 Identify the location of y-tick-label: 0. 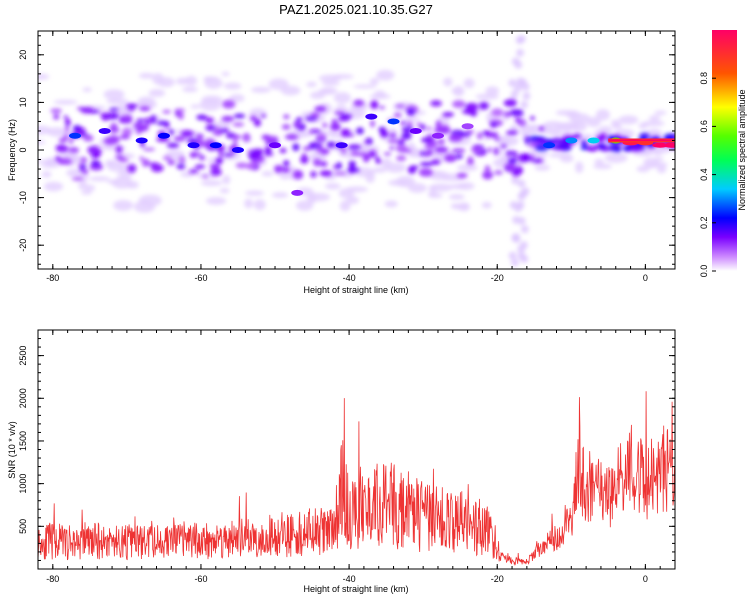
(23, 149).